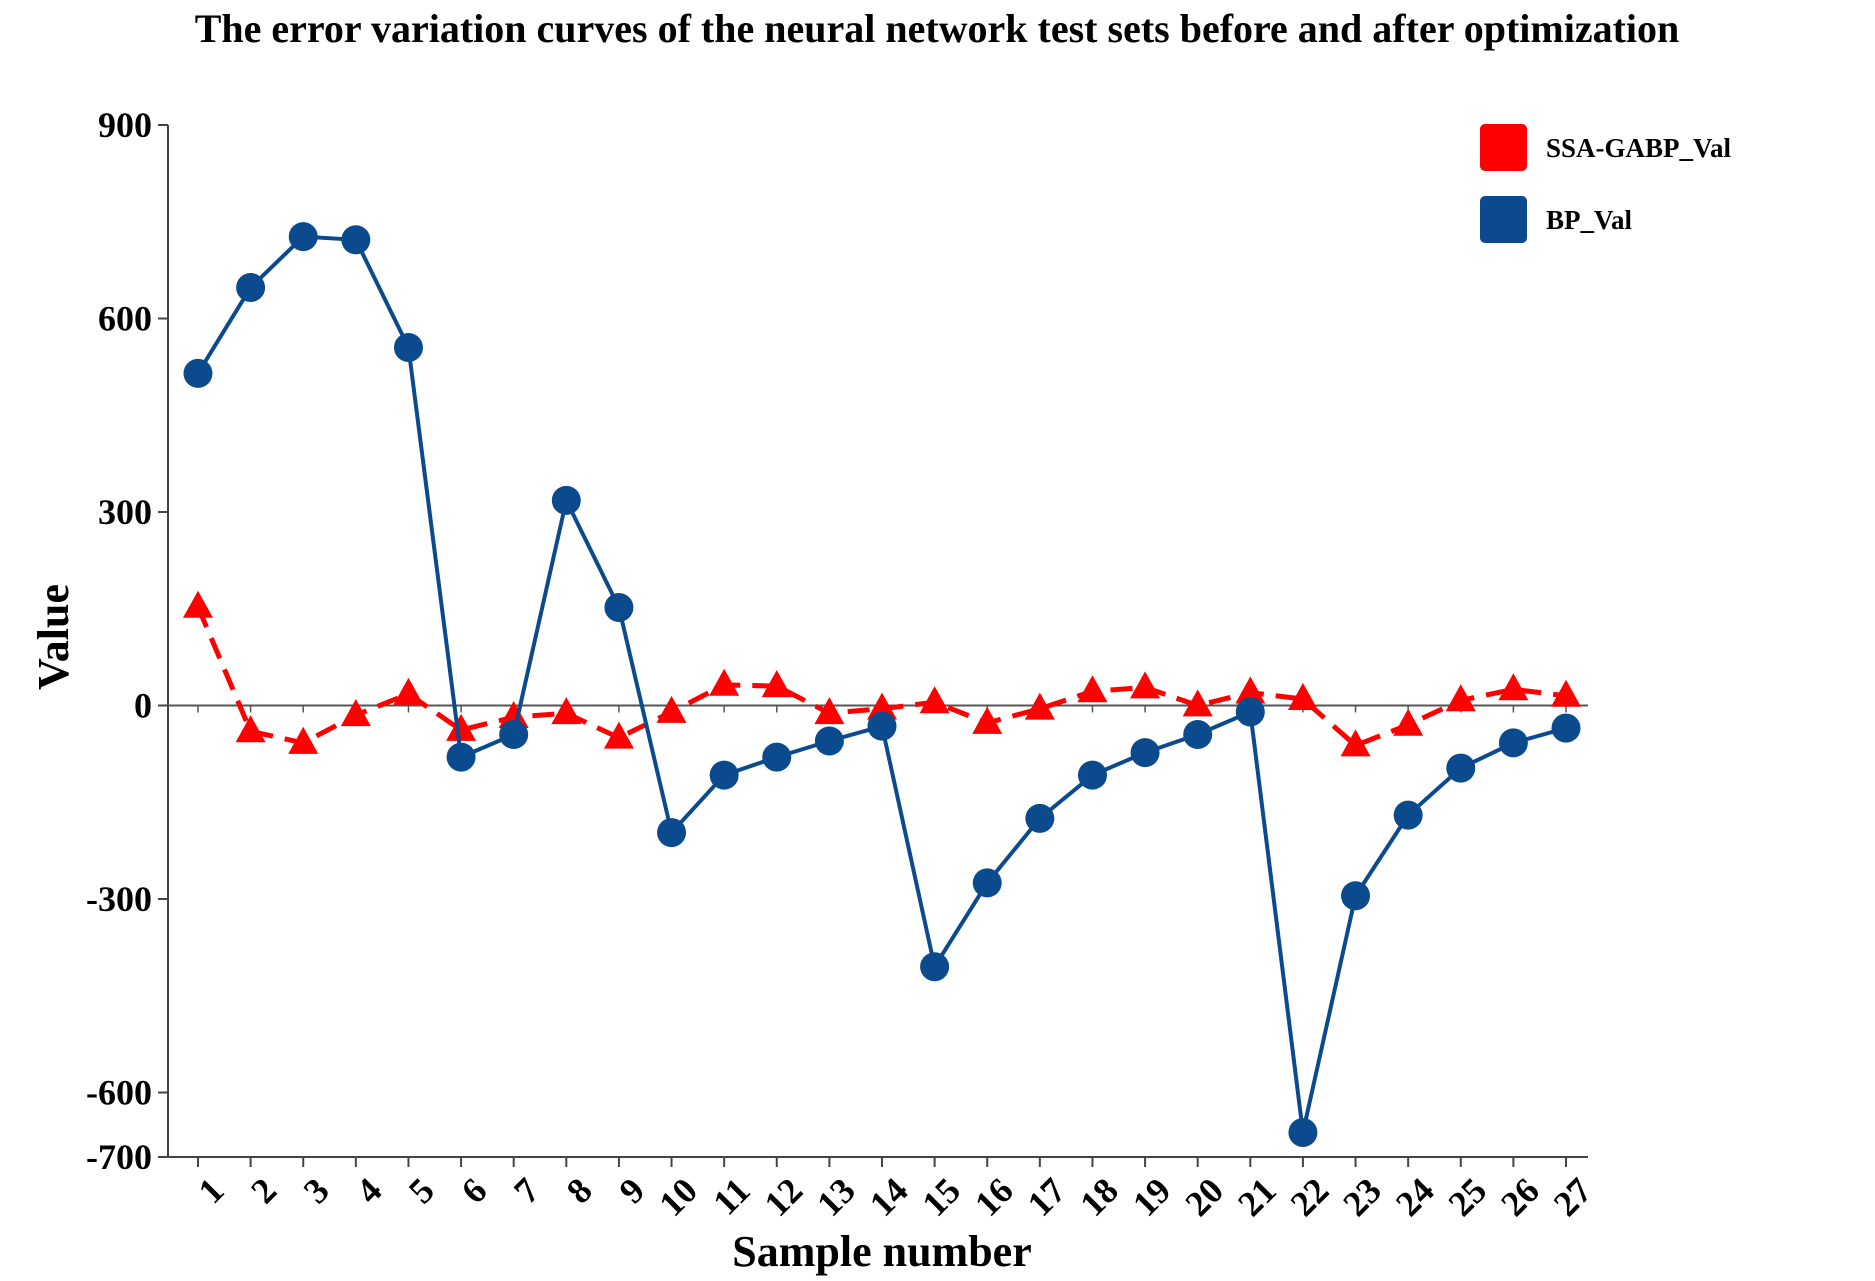 This screenshot has height=1281, width=1875. I want to click on y-tick-label: -300, so click(119, 899).